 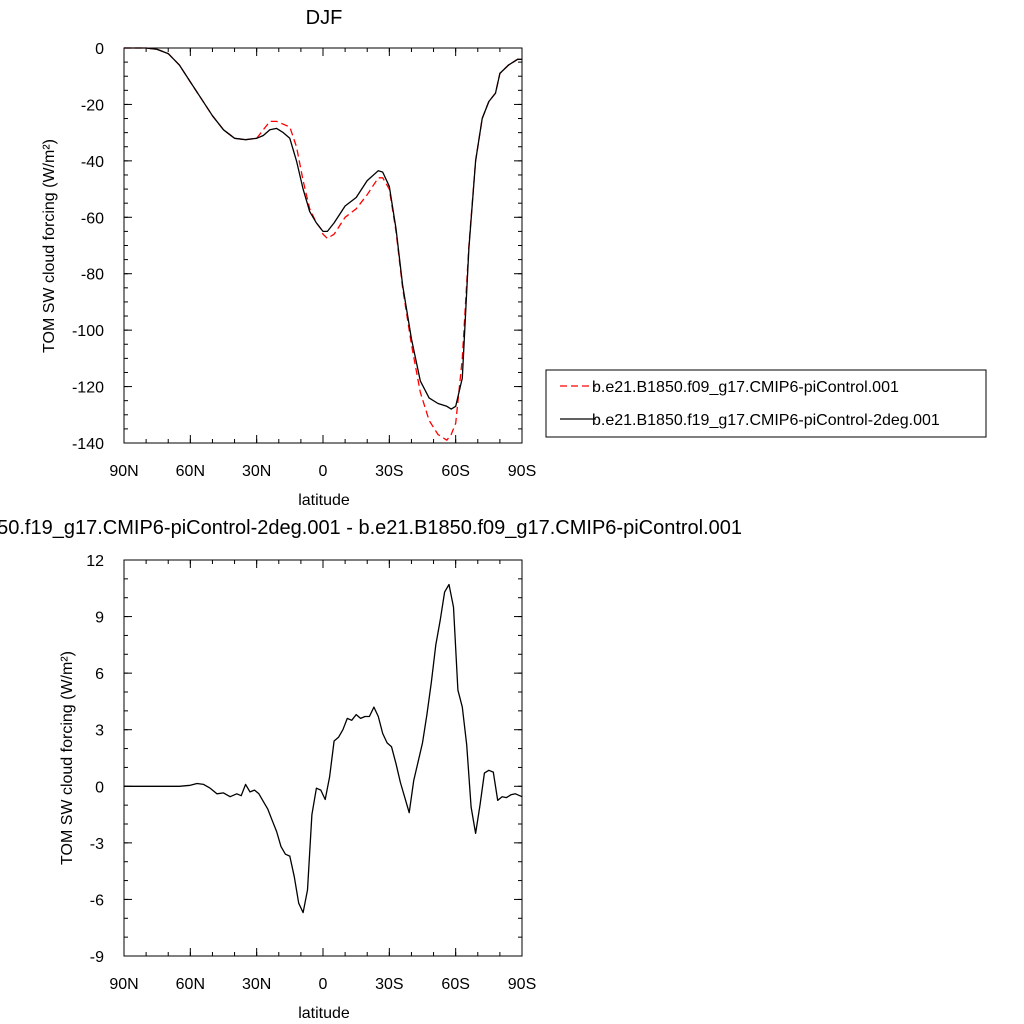 What do you see at coordinates (99, 787) in the screenshot?
I see `bottom-chart-y-tick-label: 0` at bounding box center [99, 787].